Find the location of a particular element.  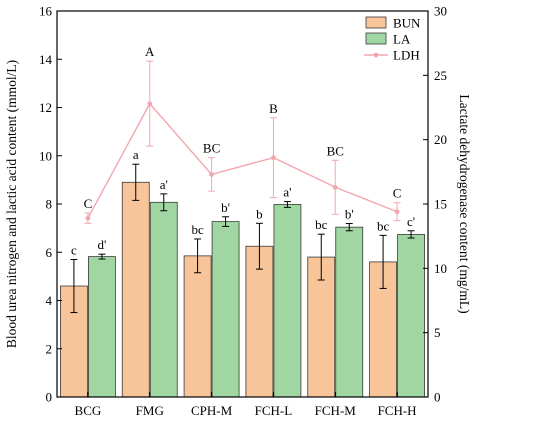

legend-swatch-la is located at coordinates (376, 38).